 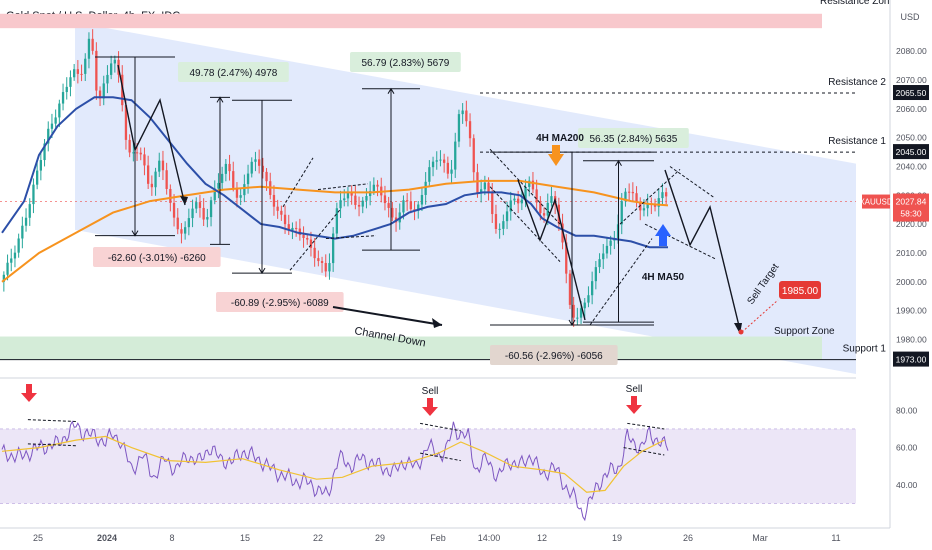 I want to click on measure-6-label-box, so click(x=554, y=355).